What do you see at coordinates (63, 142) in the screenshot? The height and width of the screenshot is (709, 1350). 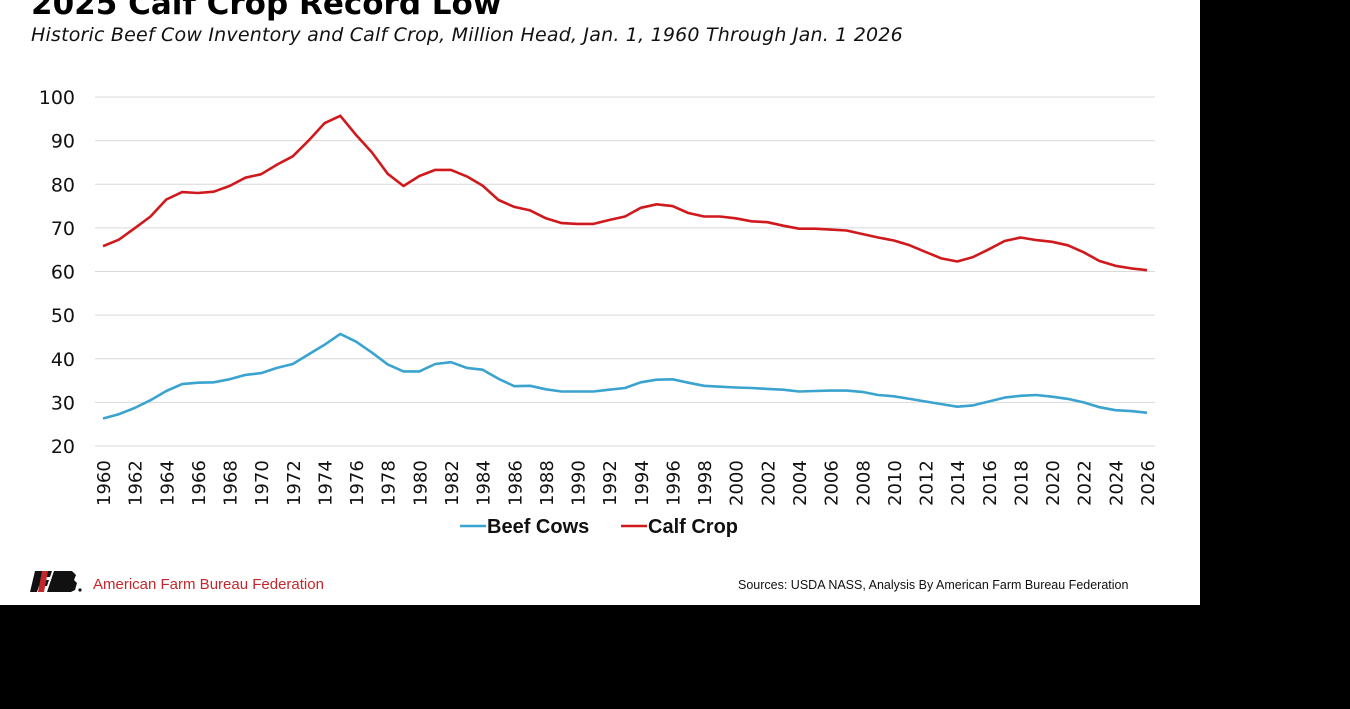 I see `y-tick-label: 90` at bounding box center [63, 142].